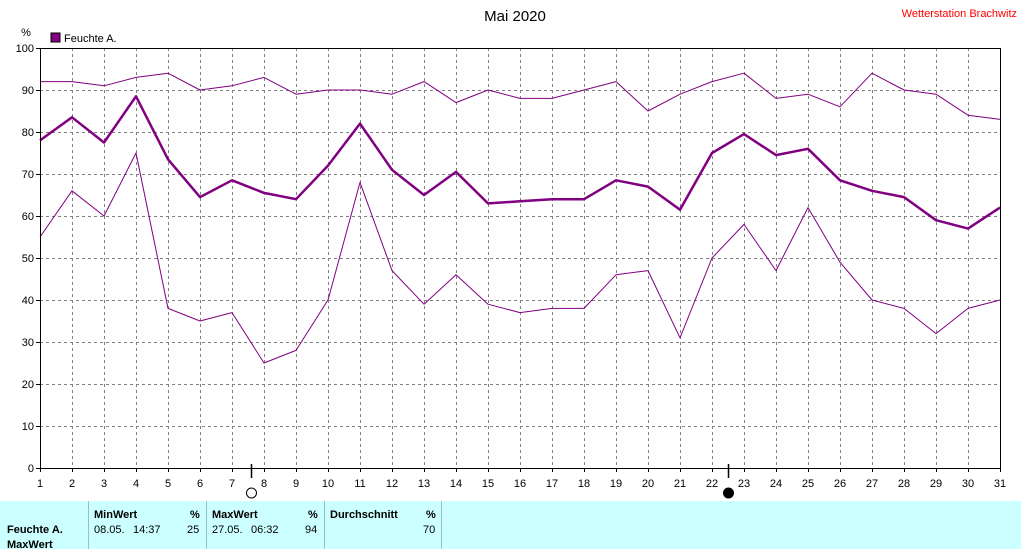  What do you see at coordinates (328, 484) in the screenshot?
I see `x-tick-label: 10` at bounding box center [328, 484].